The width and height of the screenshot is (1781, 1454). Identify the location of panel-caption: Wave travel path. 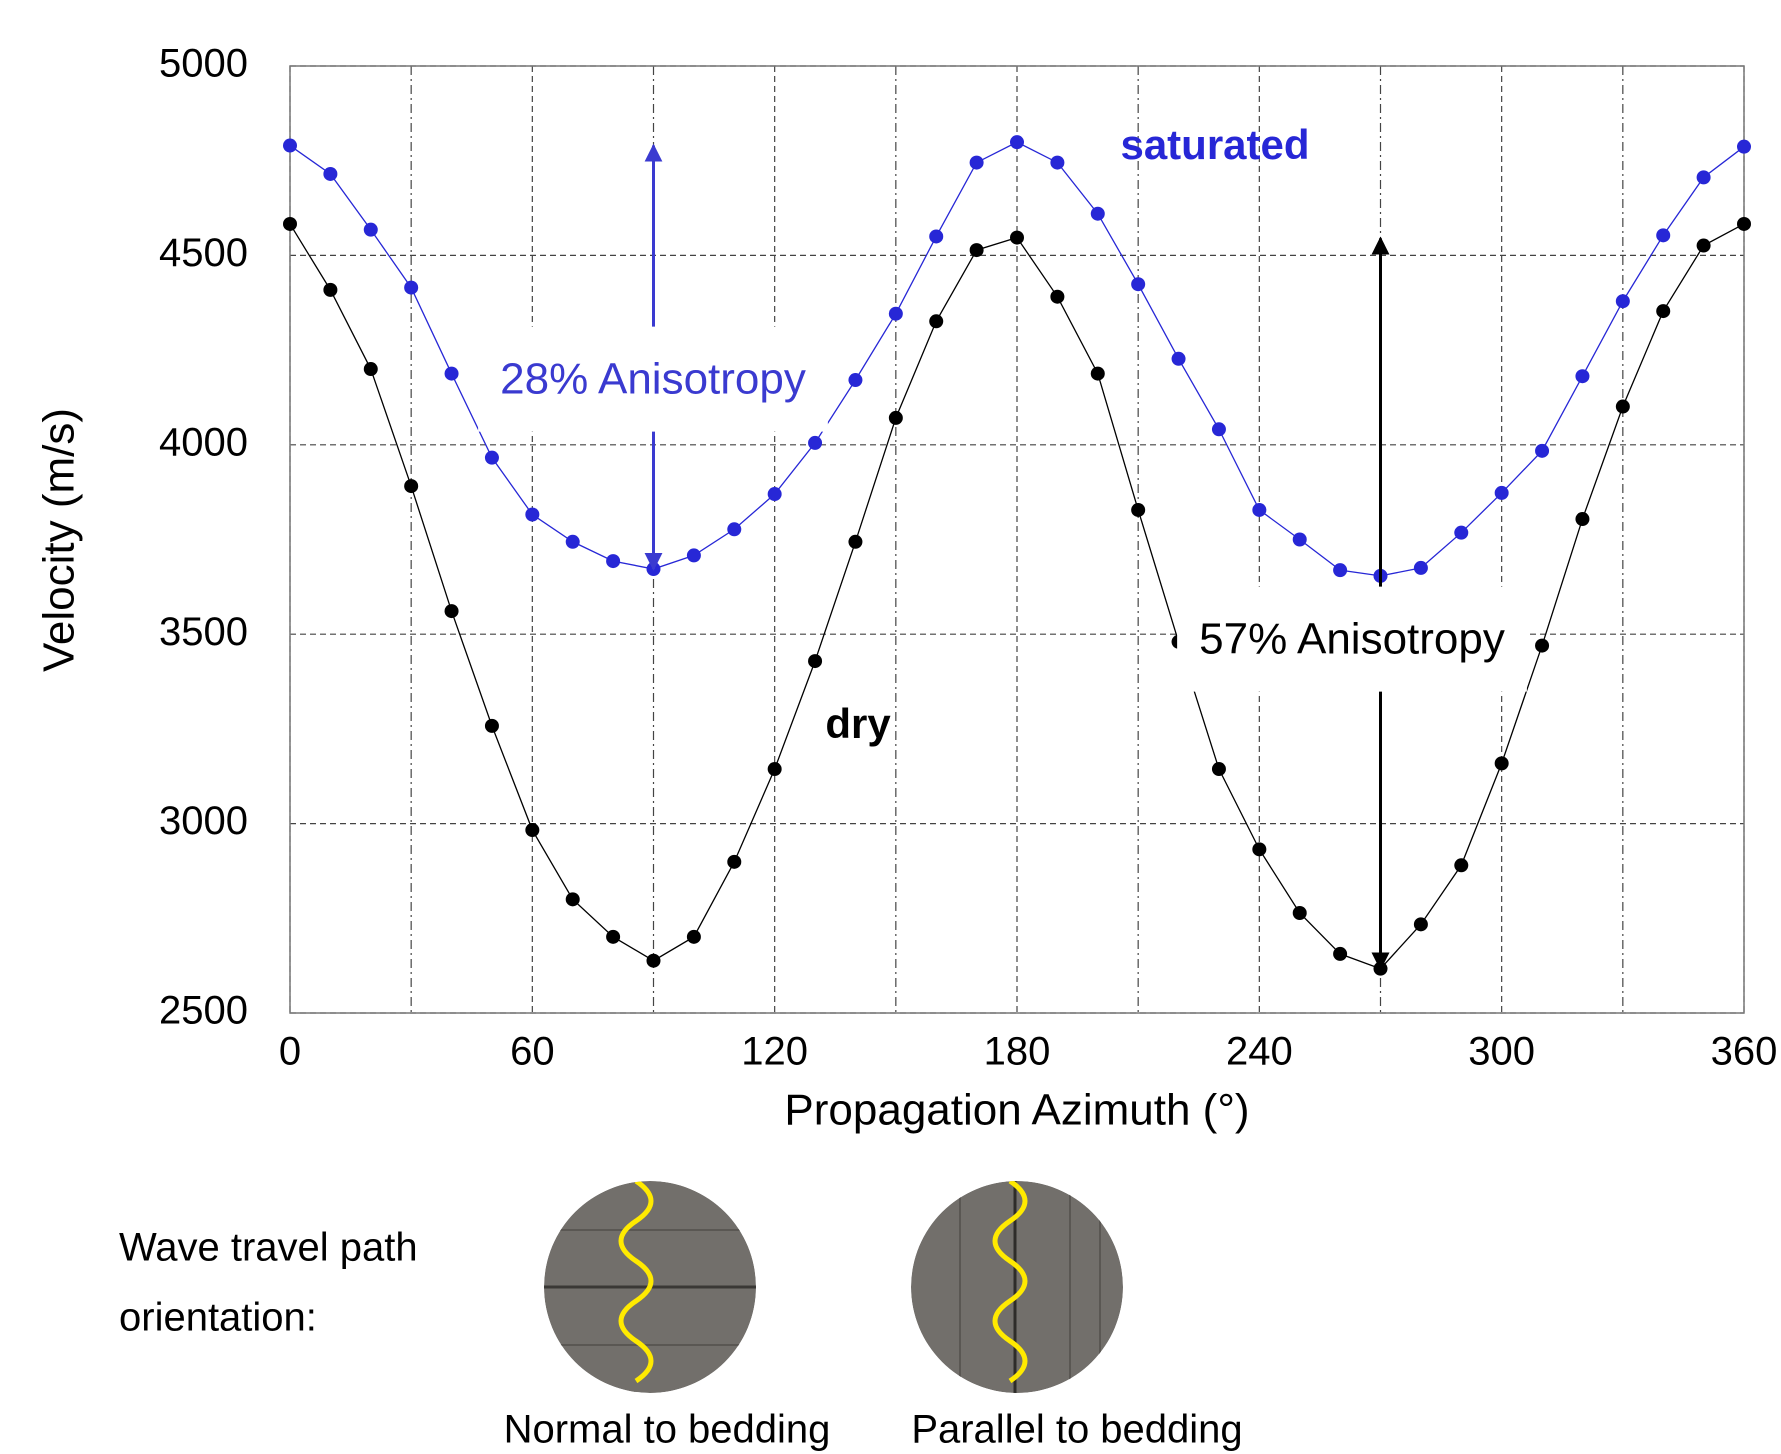
(268, 1248).